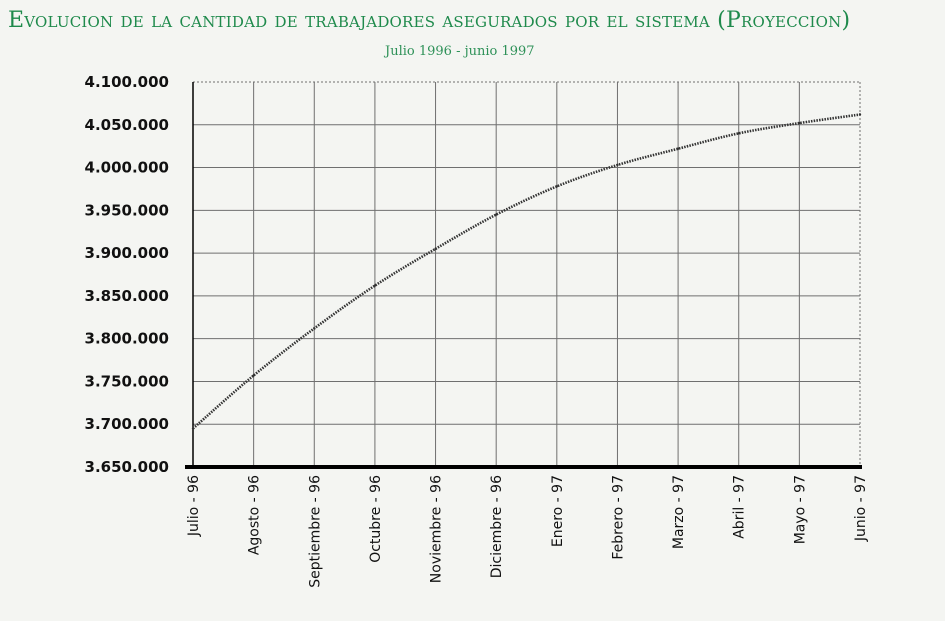 The width and height of the screenshot is (945, 621). I want to click on y-tick-label: 3.950.000, so click(127, 210).